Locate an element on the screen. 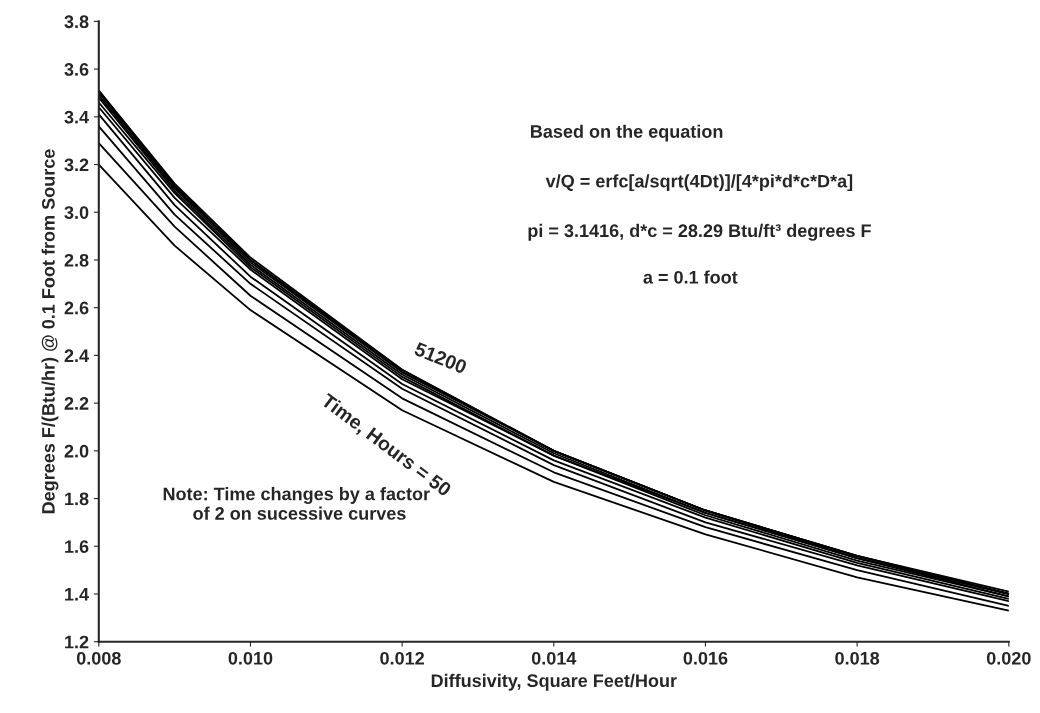  annotation: a = 0.1 foot is located at coordinates (690, 277).